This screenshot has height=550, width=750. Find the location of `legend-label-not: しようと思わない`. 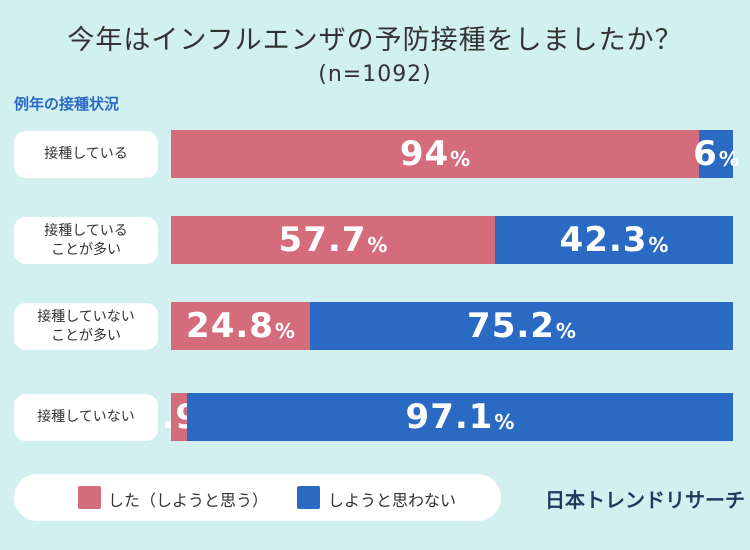

legend-label-not: しようと思わない is located at coordinates (392, 500).